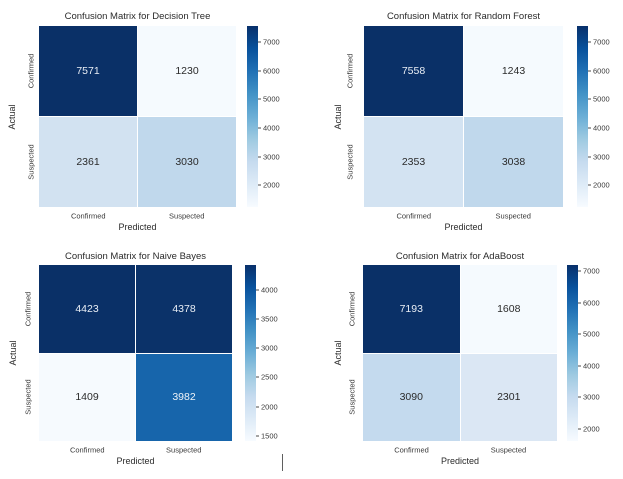  I want to click on heatmap-cell: 3090, so click(411, 397).